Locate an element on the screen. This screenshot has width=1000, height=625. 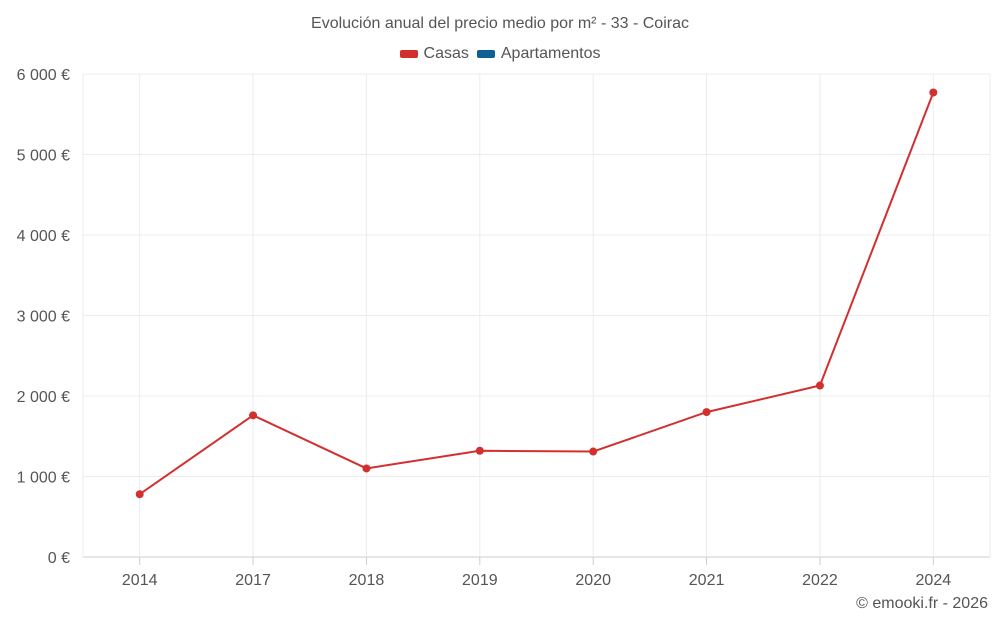
legend: Casas Apartamentos is located at coordinates (500, 54).